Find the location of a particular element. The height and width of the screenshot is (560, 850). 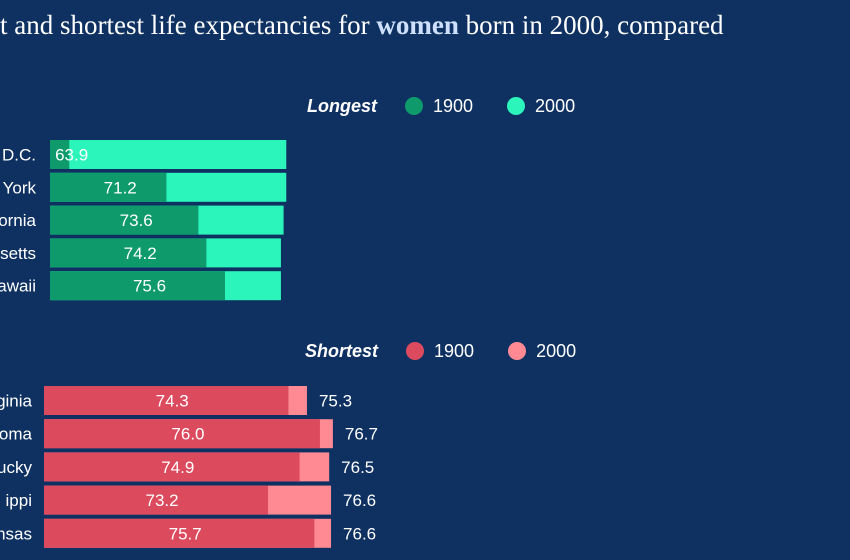

legend-label-shortest-2000: 2000 is located at coordinates (556, 350).